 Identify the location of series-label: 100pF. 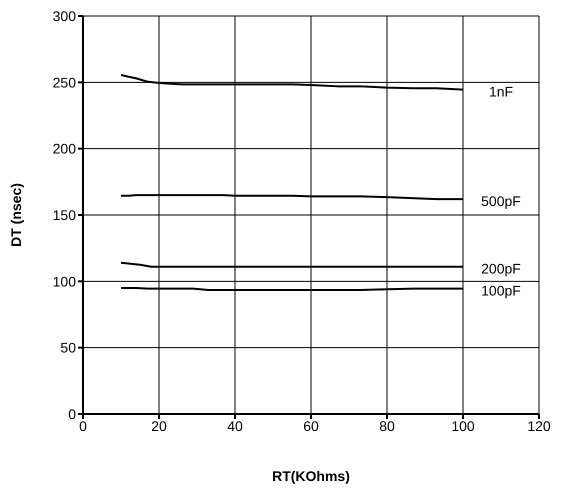
(501, 290).